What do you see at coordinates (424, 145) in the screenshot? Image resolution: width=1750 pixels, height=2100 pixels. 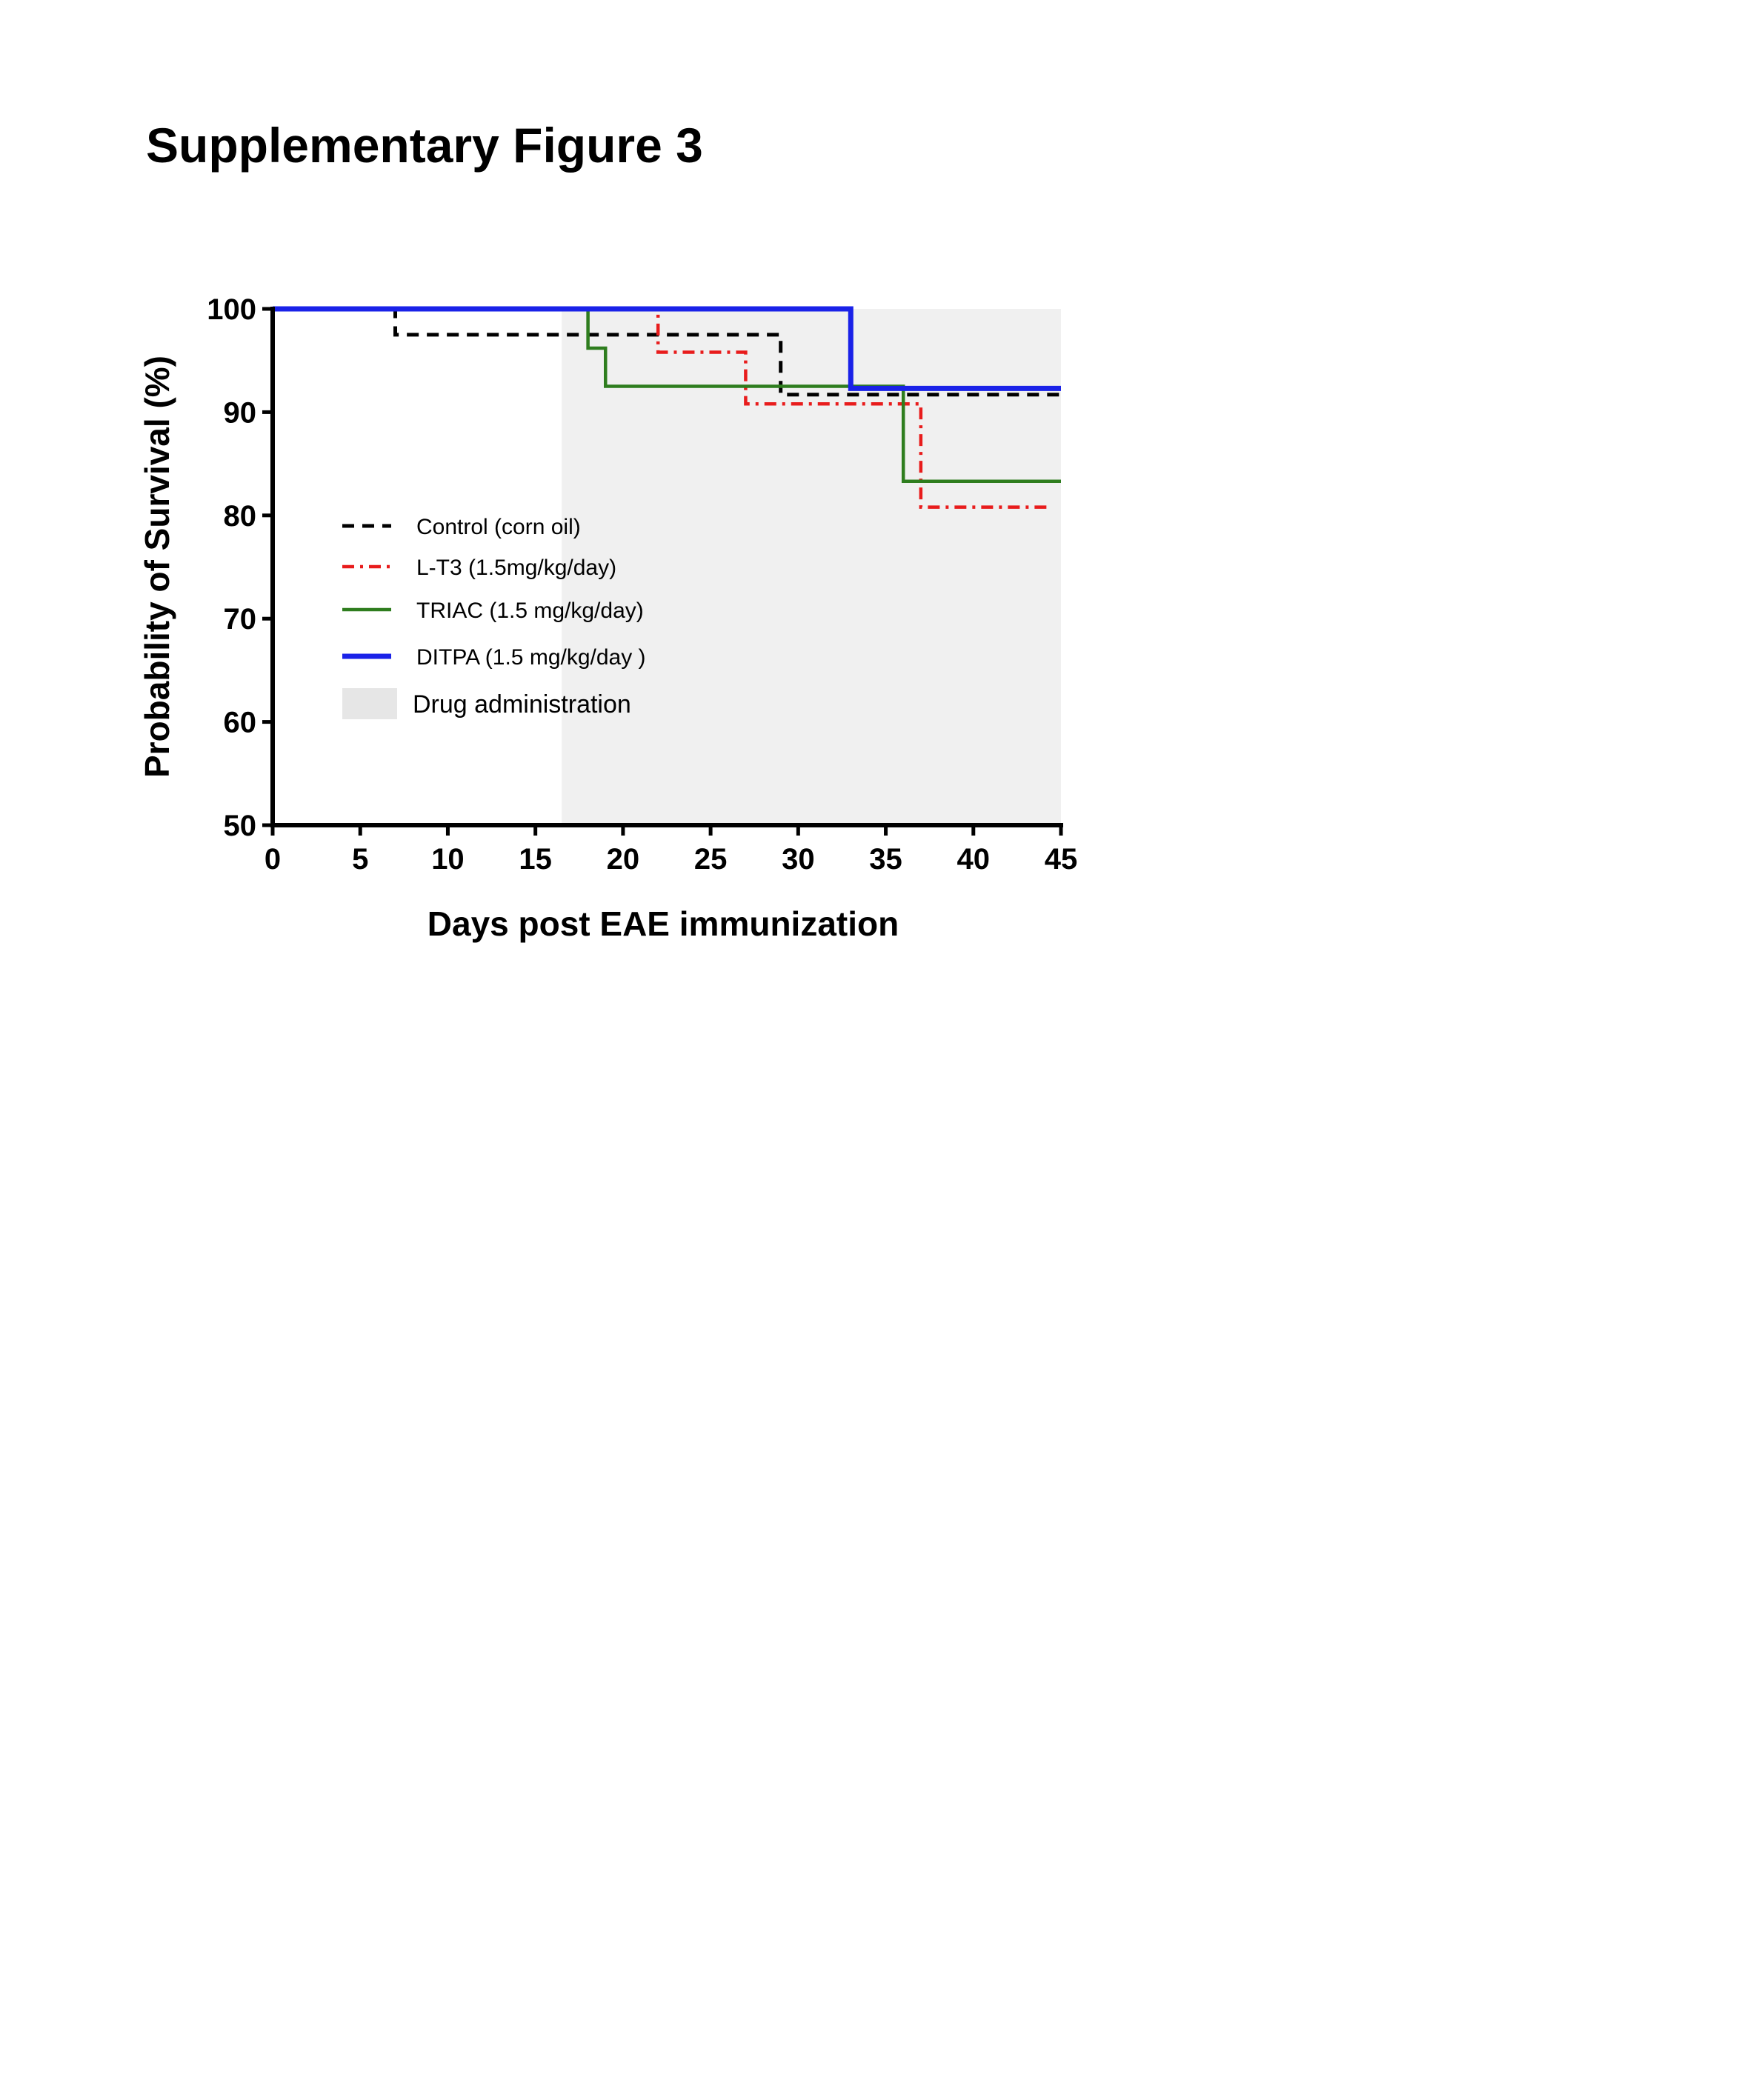 I see `figure-title: Supplementary Figure 3` at bounding box center [424, 145].